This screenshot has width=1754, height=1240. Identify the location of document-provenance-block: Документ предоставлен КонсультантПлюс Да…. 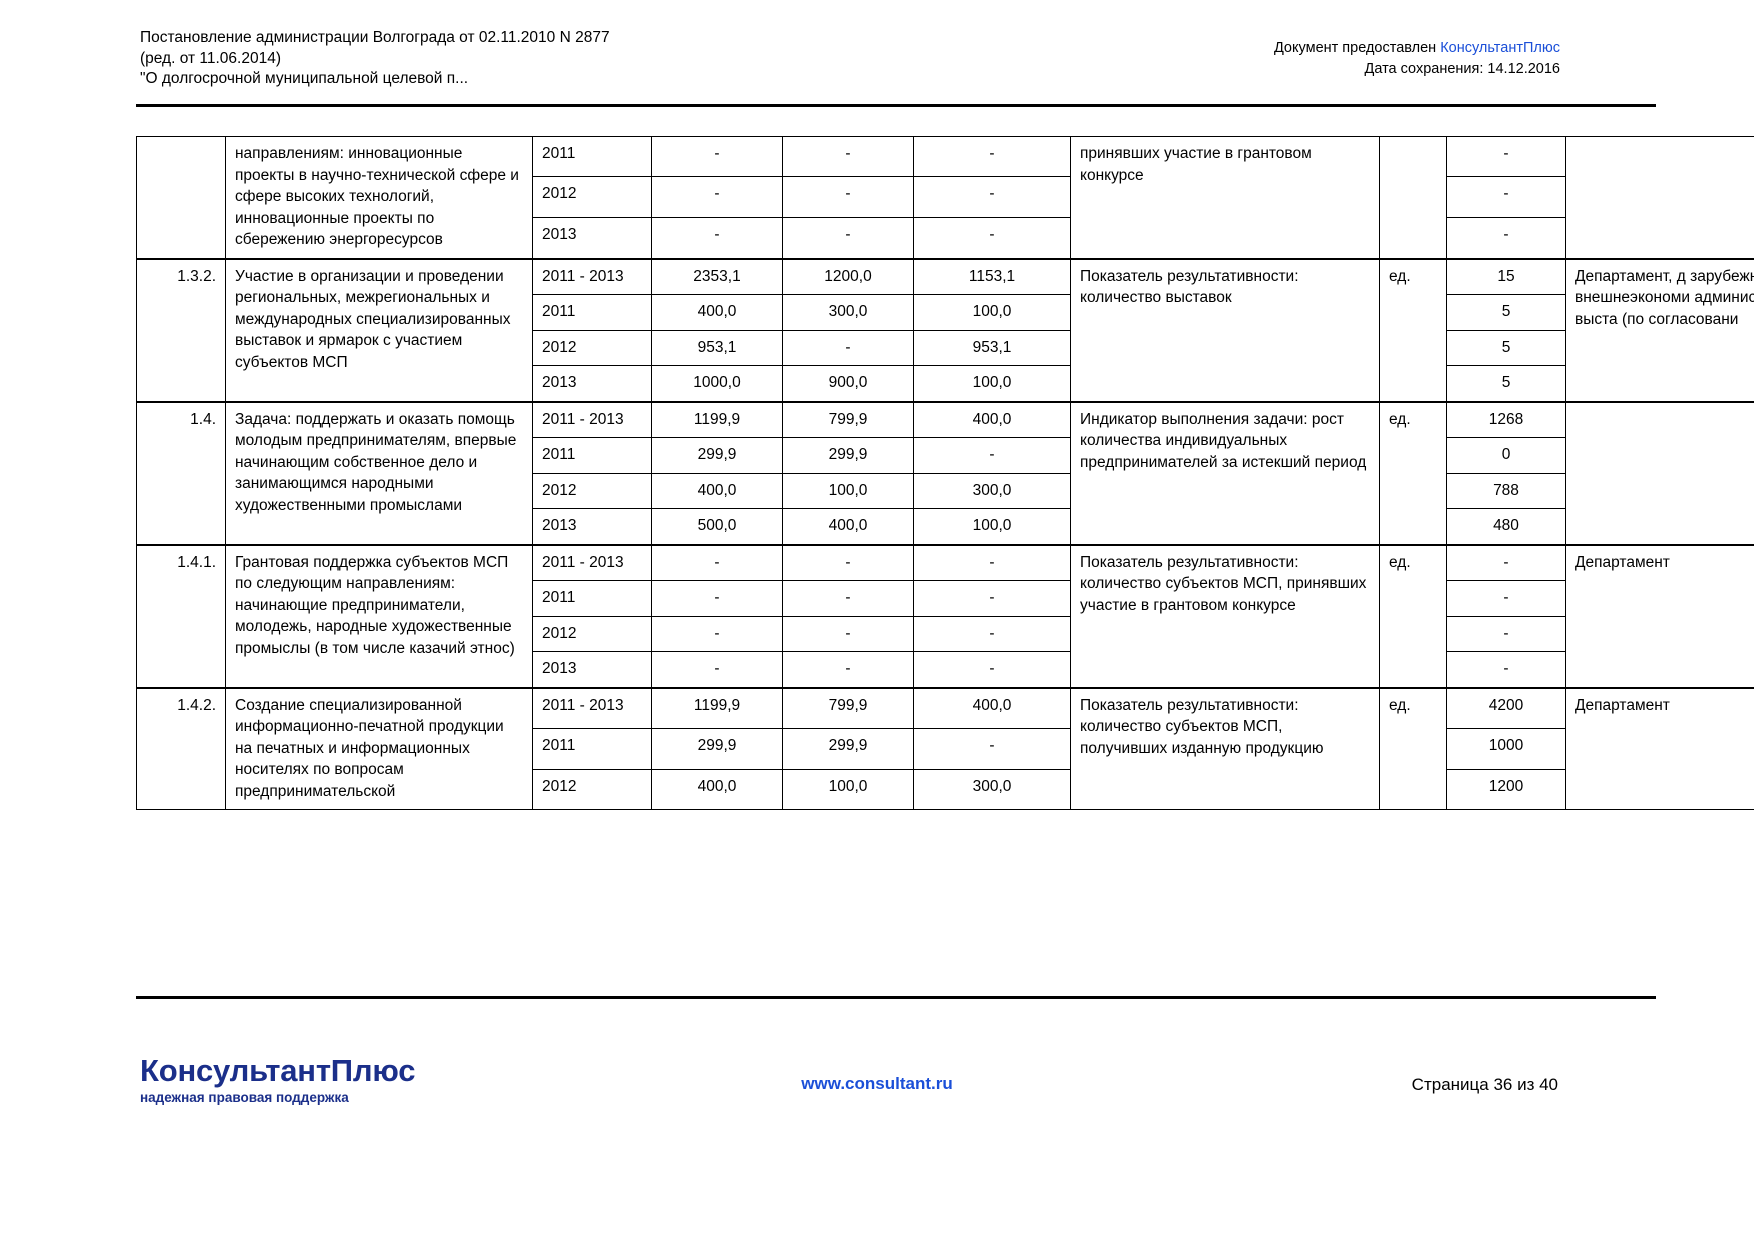
(1417, 59).